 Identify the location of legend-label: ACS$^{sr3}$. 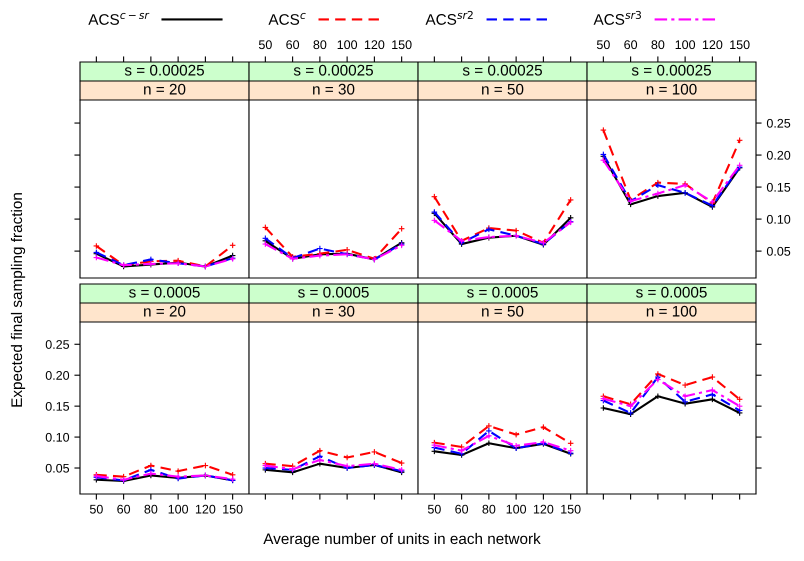
(617, 17).